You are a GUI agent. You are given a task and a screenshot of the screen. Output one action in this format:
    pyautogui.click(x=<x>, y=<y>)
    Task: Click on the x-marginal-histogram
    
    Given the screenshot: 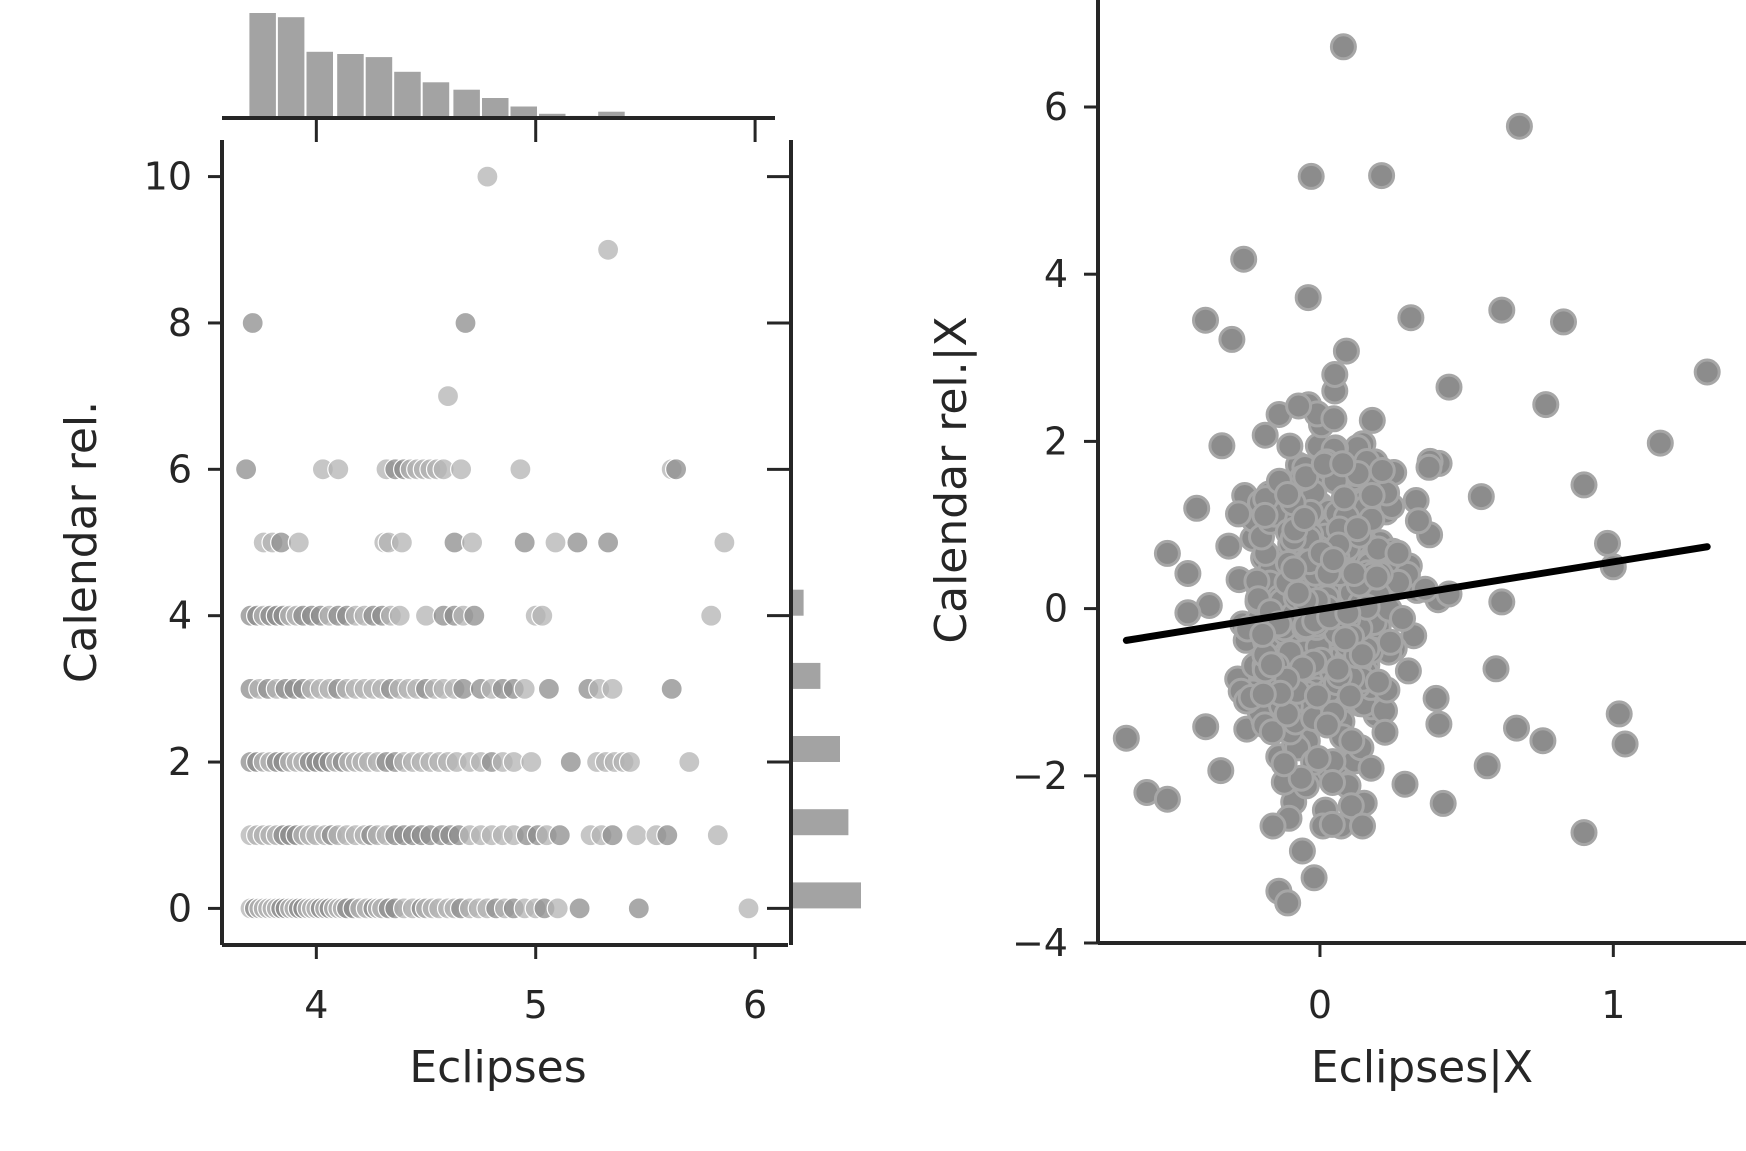 What is the action you would take?
    pyautogui.click(x=437, y=66)
    